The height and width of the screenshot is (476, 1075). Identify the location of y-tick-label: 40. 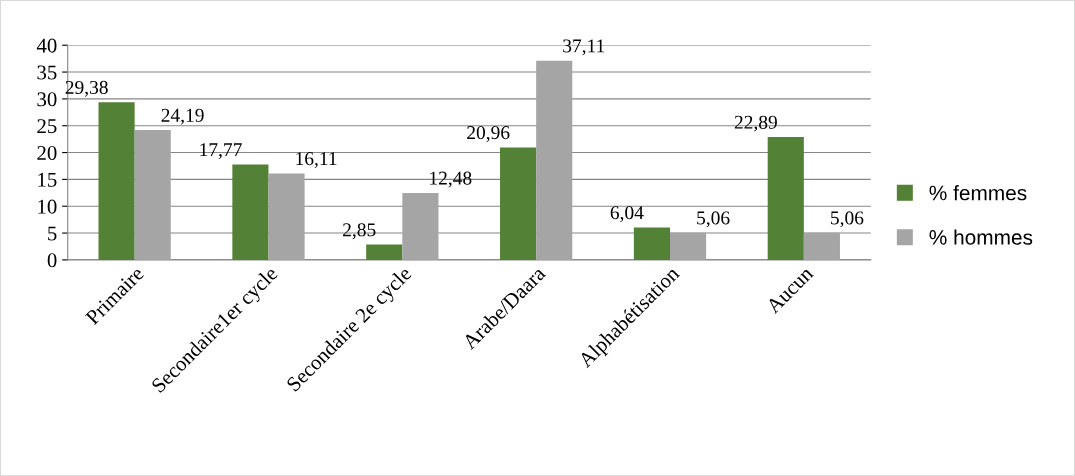
(46, 45).